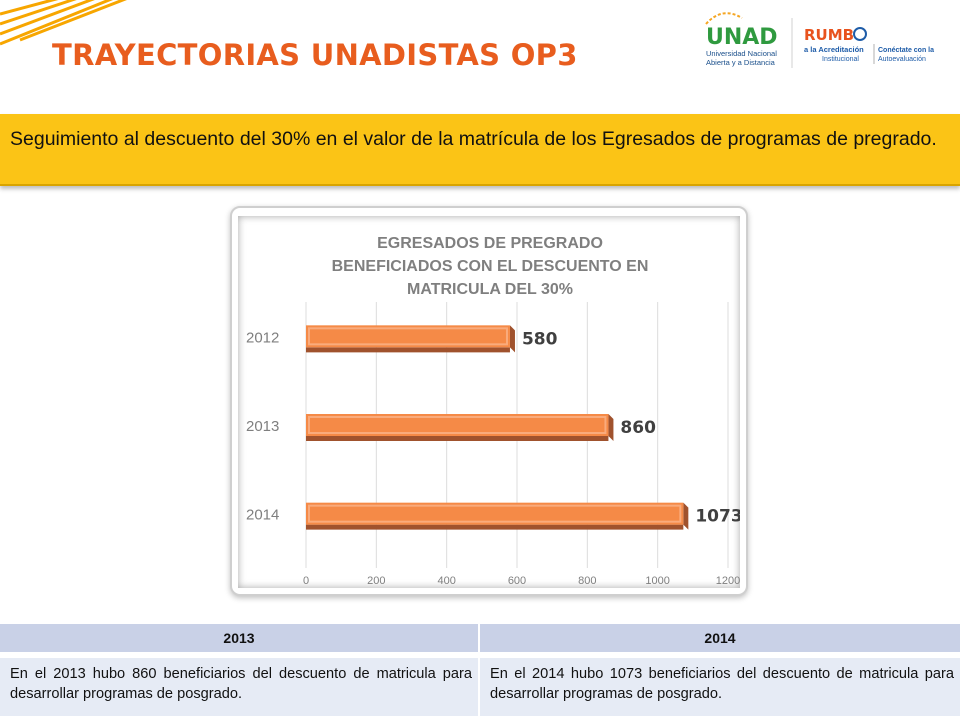 The width and height of the screenshot is (960, 720). What do you see at coordinates (728, 581) in the screenshot?
I see `x-tick-label: 1200` at bounding box center [728, 581].